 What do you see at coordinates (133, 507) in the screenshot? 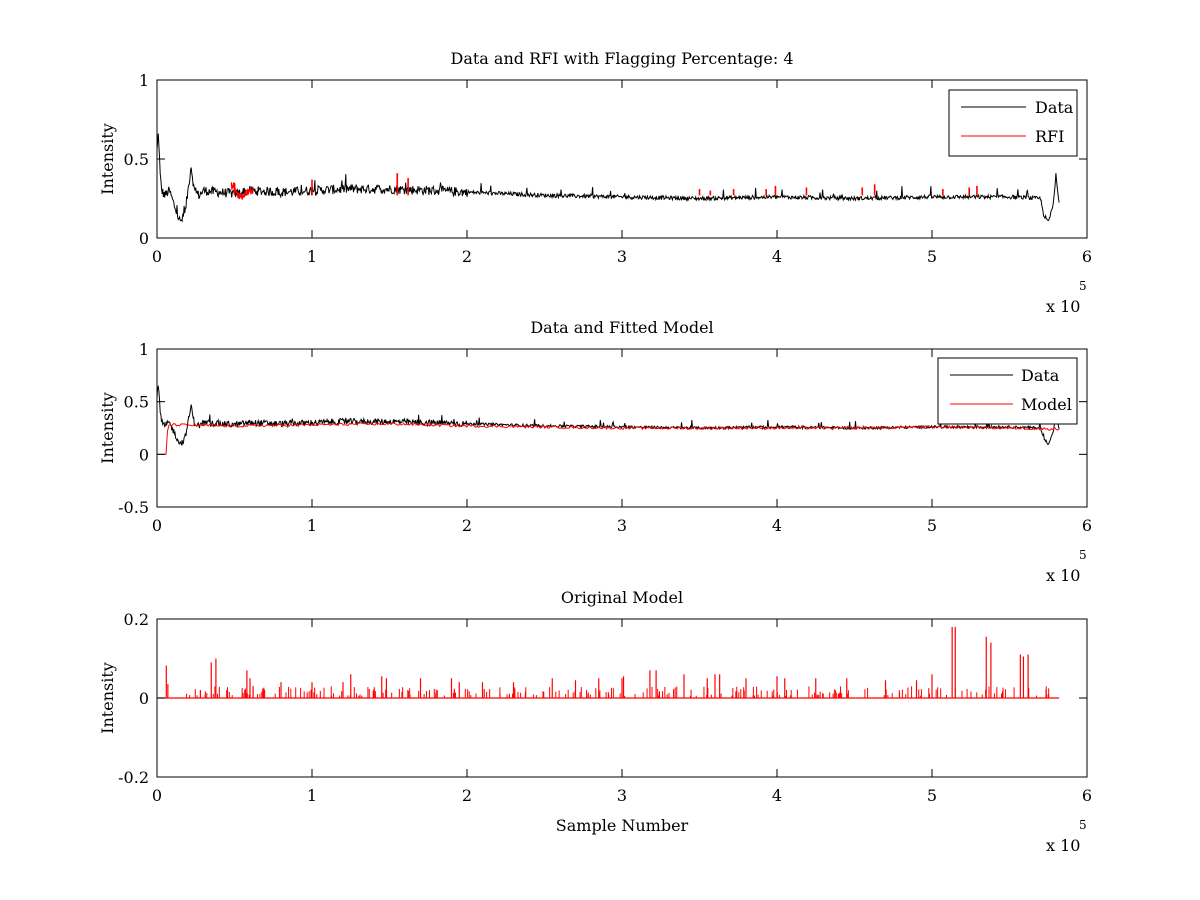
I see `y-tick-label: -0.5` at bounding box center [133, 507].